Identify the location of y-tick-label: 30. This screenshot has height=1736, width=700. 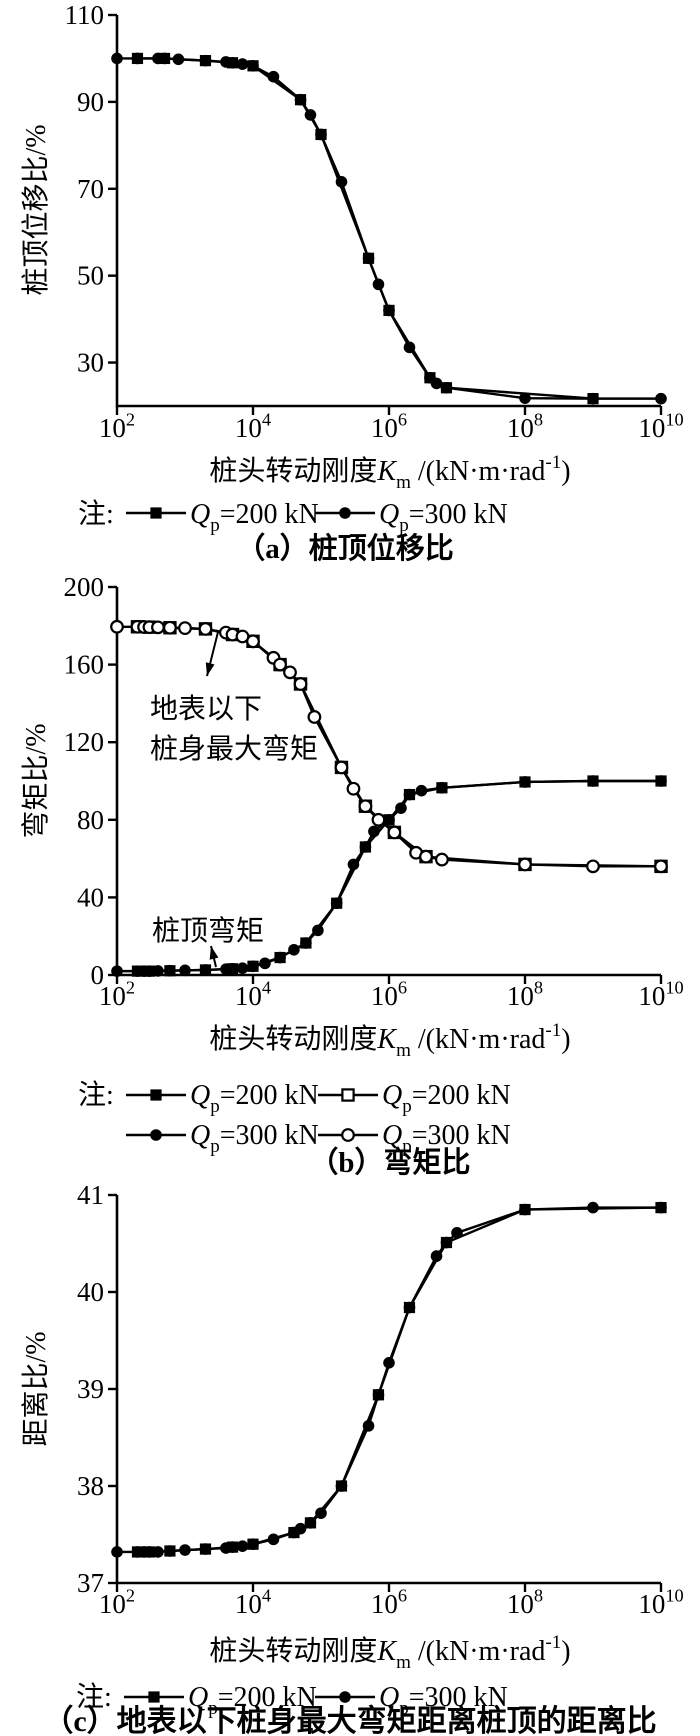
(90, 363).